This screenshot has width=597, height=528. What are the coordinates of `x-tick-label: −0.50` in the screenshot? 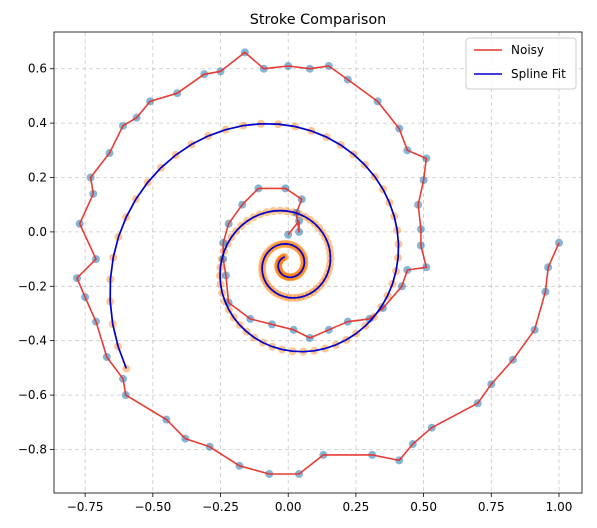 It's located at (152, 507).